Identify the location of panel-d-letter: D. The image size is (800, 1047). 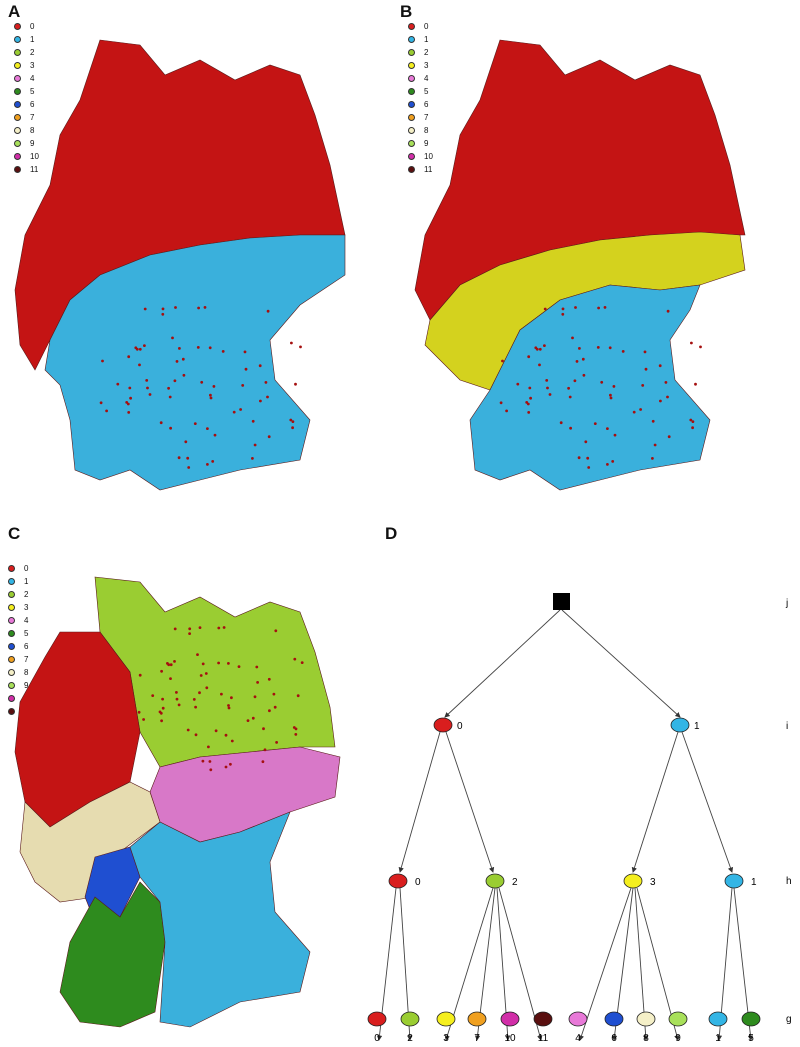
(391, 533).